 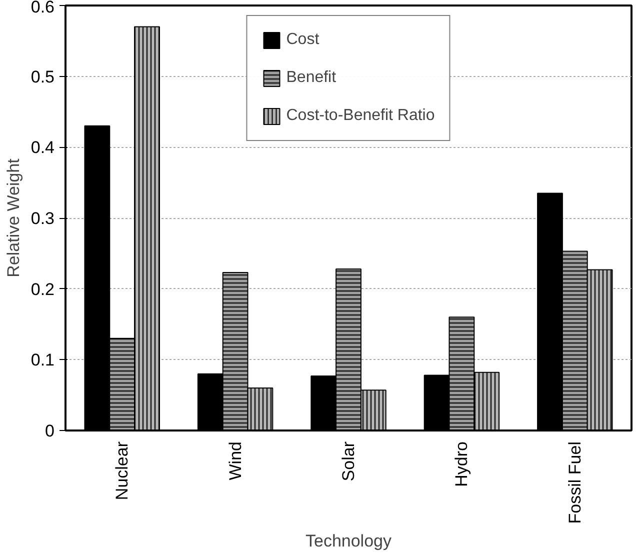 What do you see at coordinates (235, 460) in the screenshot?
I see `x-tick-label: Wind` at bounding box center [235, 460].